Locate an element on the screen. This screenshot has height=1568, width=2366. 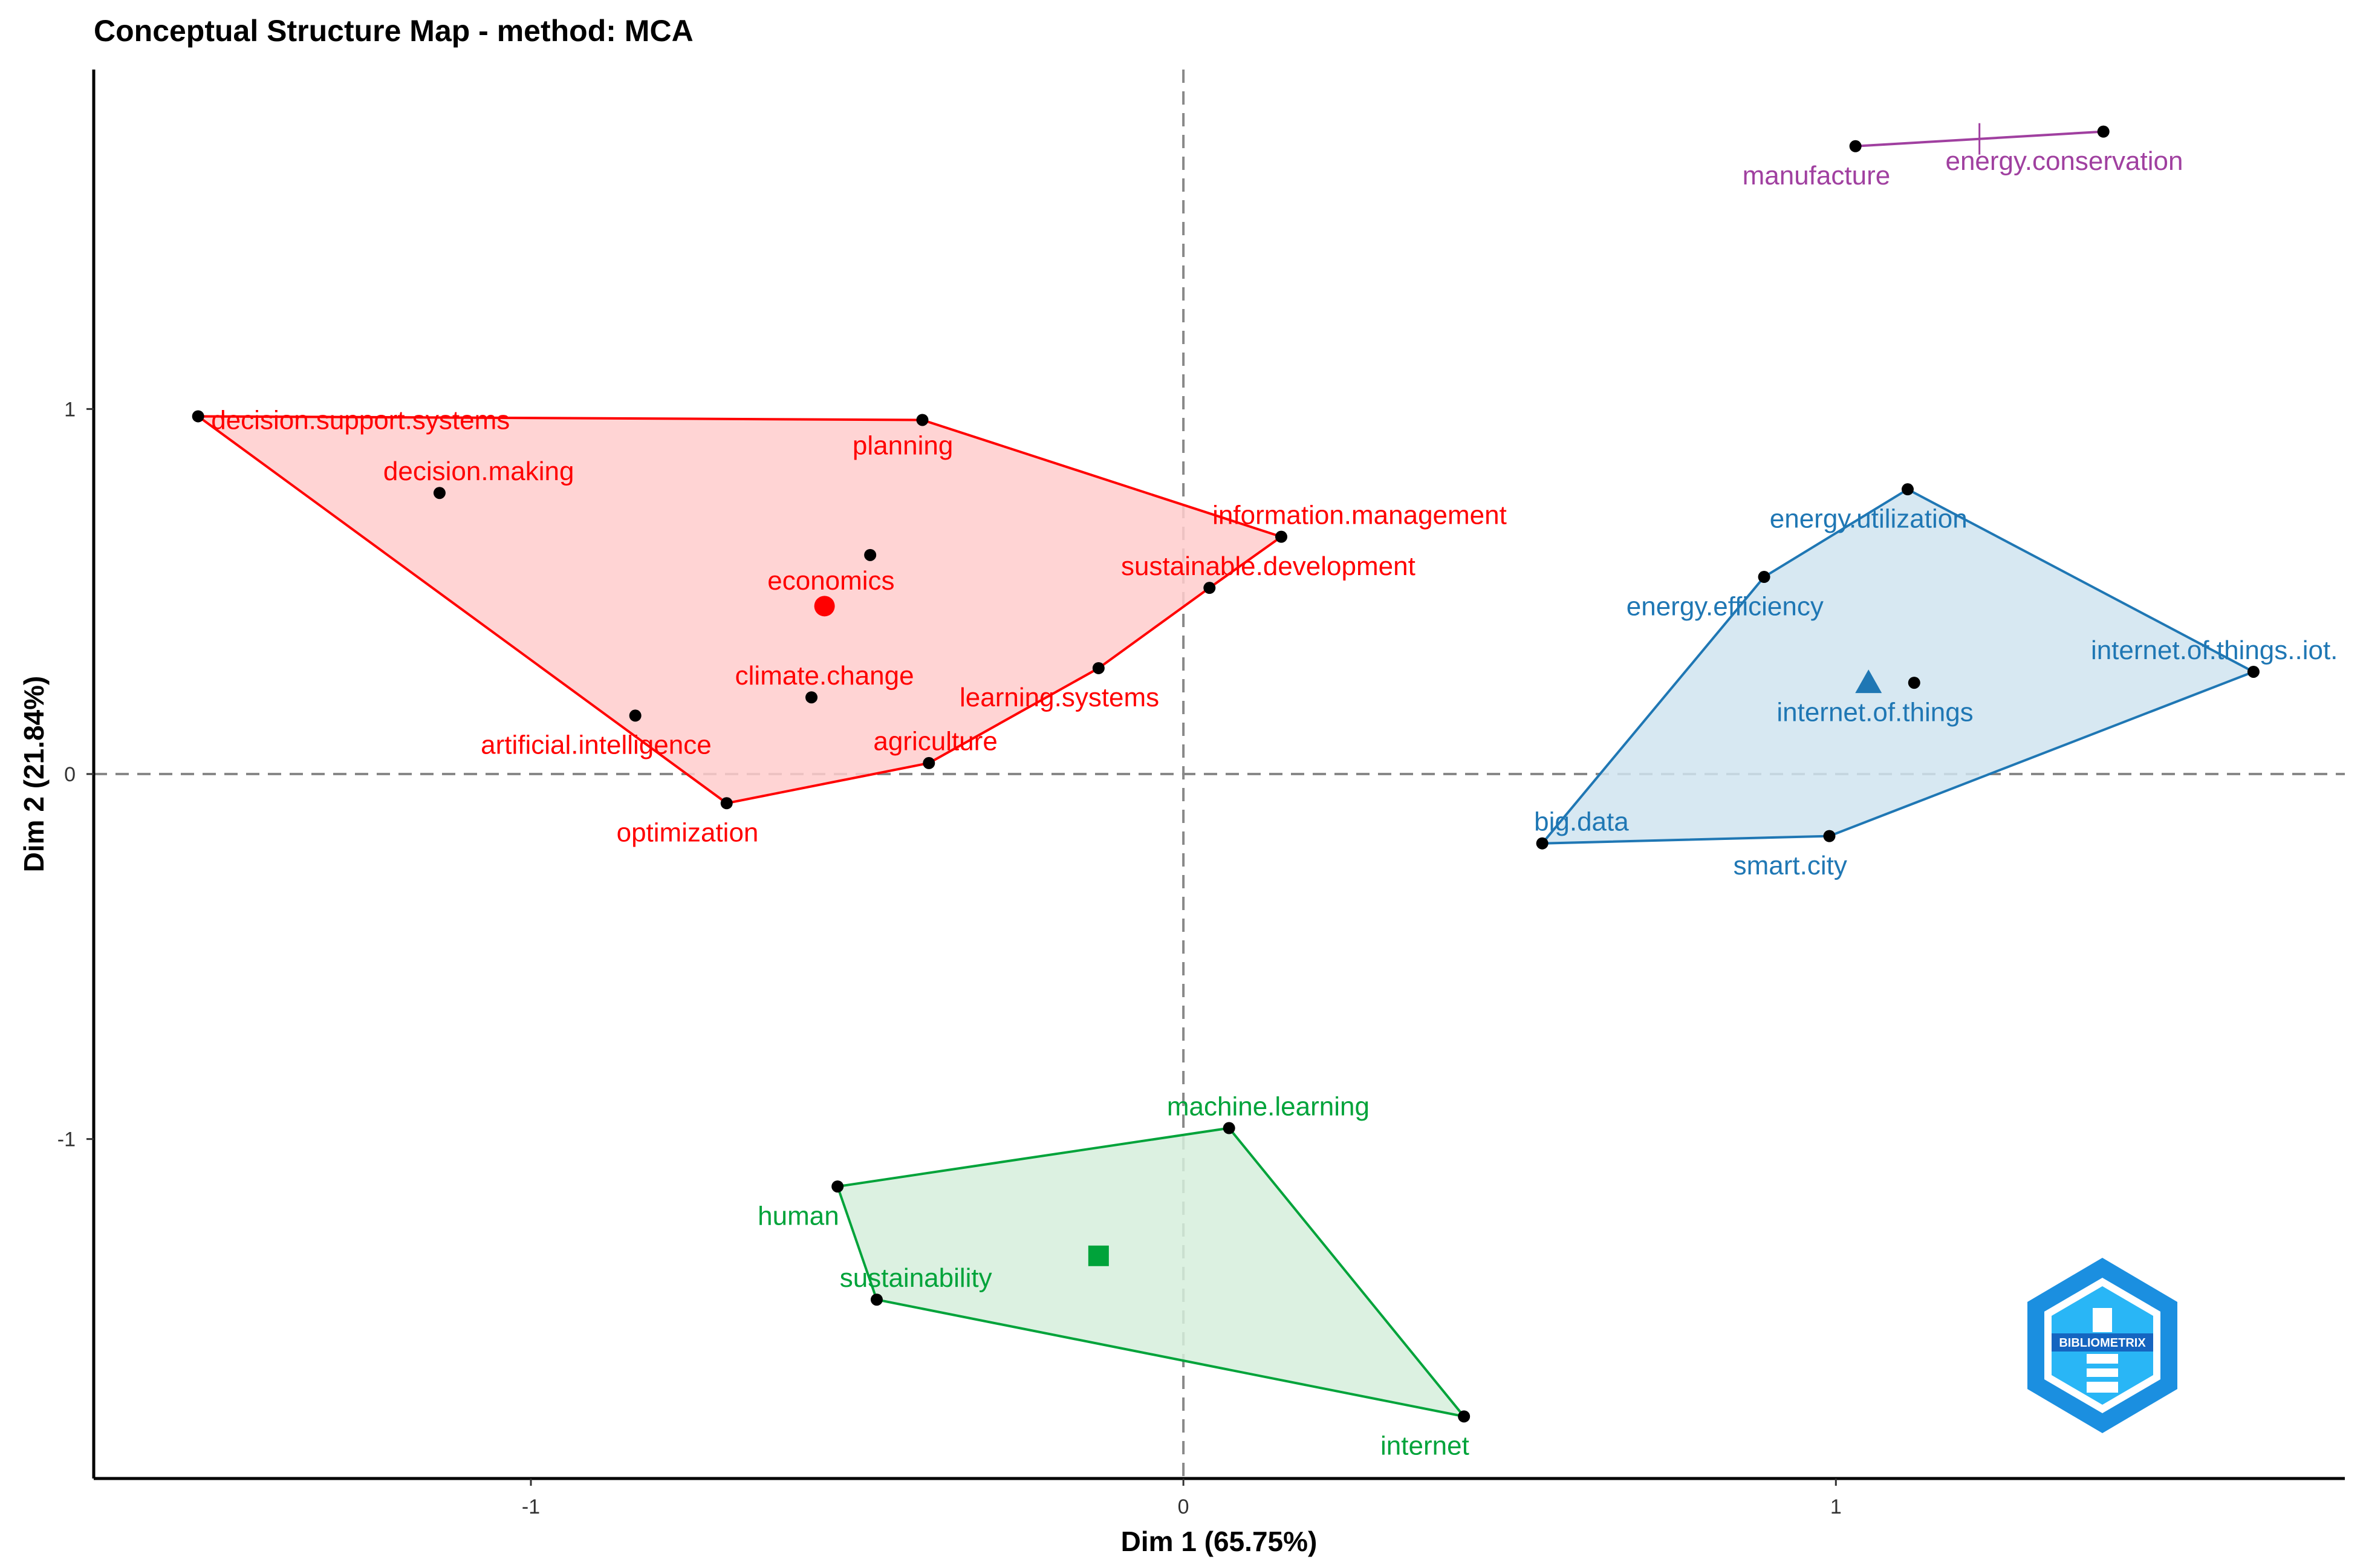
label-energy.efficiency: energy.efficiency is located at coordinates (1725, 606).